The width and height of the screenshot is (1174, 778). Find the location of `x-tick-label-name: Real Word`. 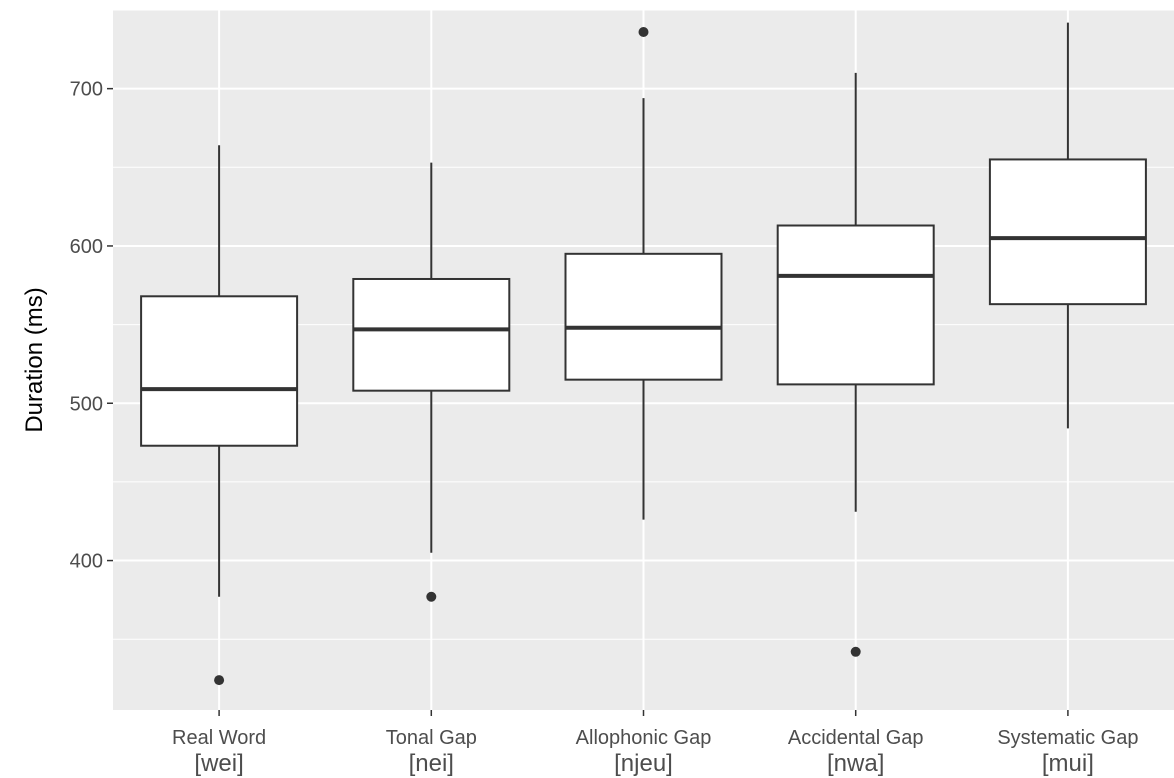

x-tick-label-name: Real Word is located at coordinates (219, 738).